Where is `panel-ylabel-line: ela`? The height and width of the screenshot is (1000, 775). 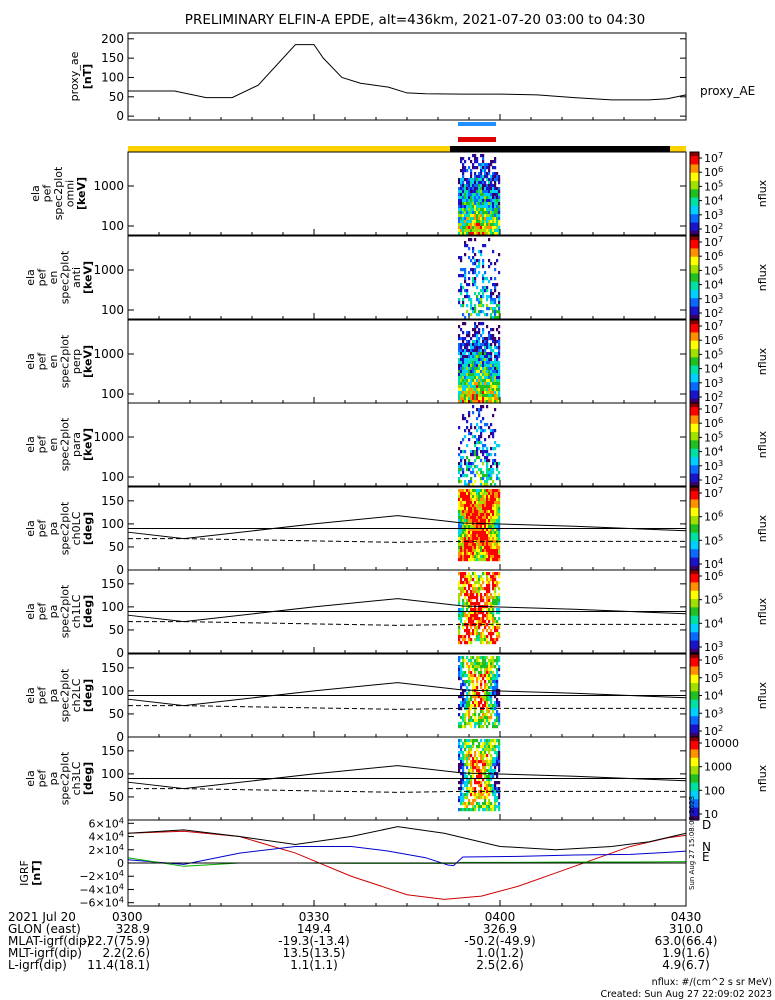
panel-ylabel-line: ela is located at coordinates (30, 361).